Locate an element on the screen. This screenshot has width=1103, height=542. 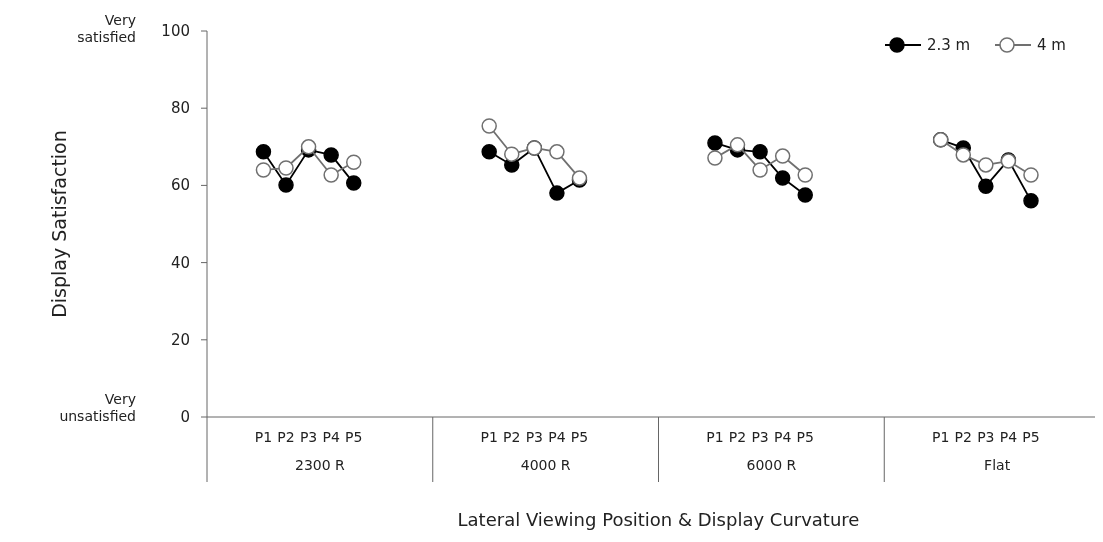
y-tick-label: 100 is located at coordinates (175, 31).